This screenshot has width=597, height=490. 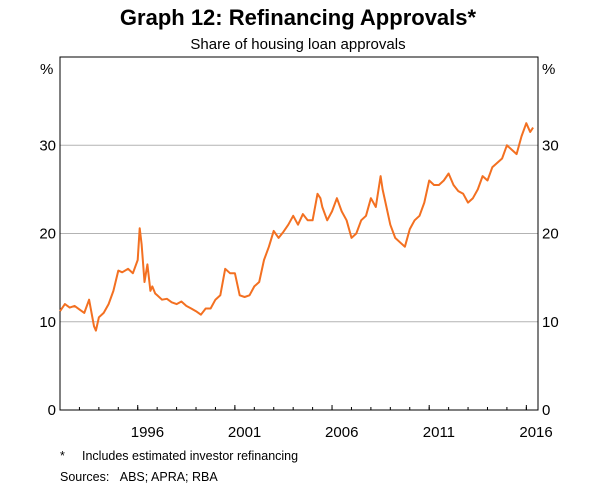 What do you see at coordinates (546, 410) in the screenshot?
I see `y-tick-right-0: 0` at bounding box center [546, 410].